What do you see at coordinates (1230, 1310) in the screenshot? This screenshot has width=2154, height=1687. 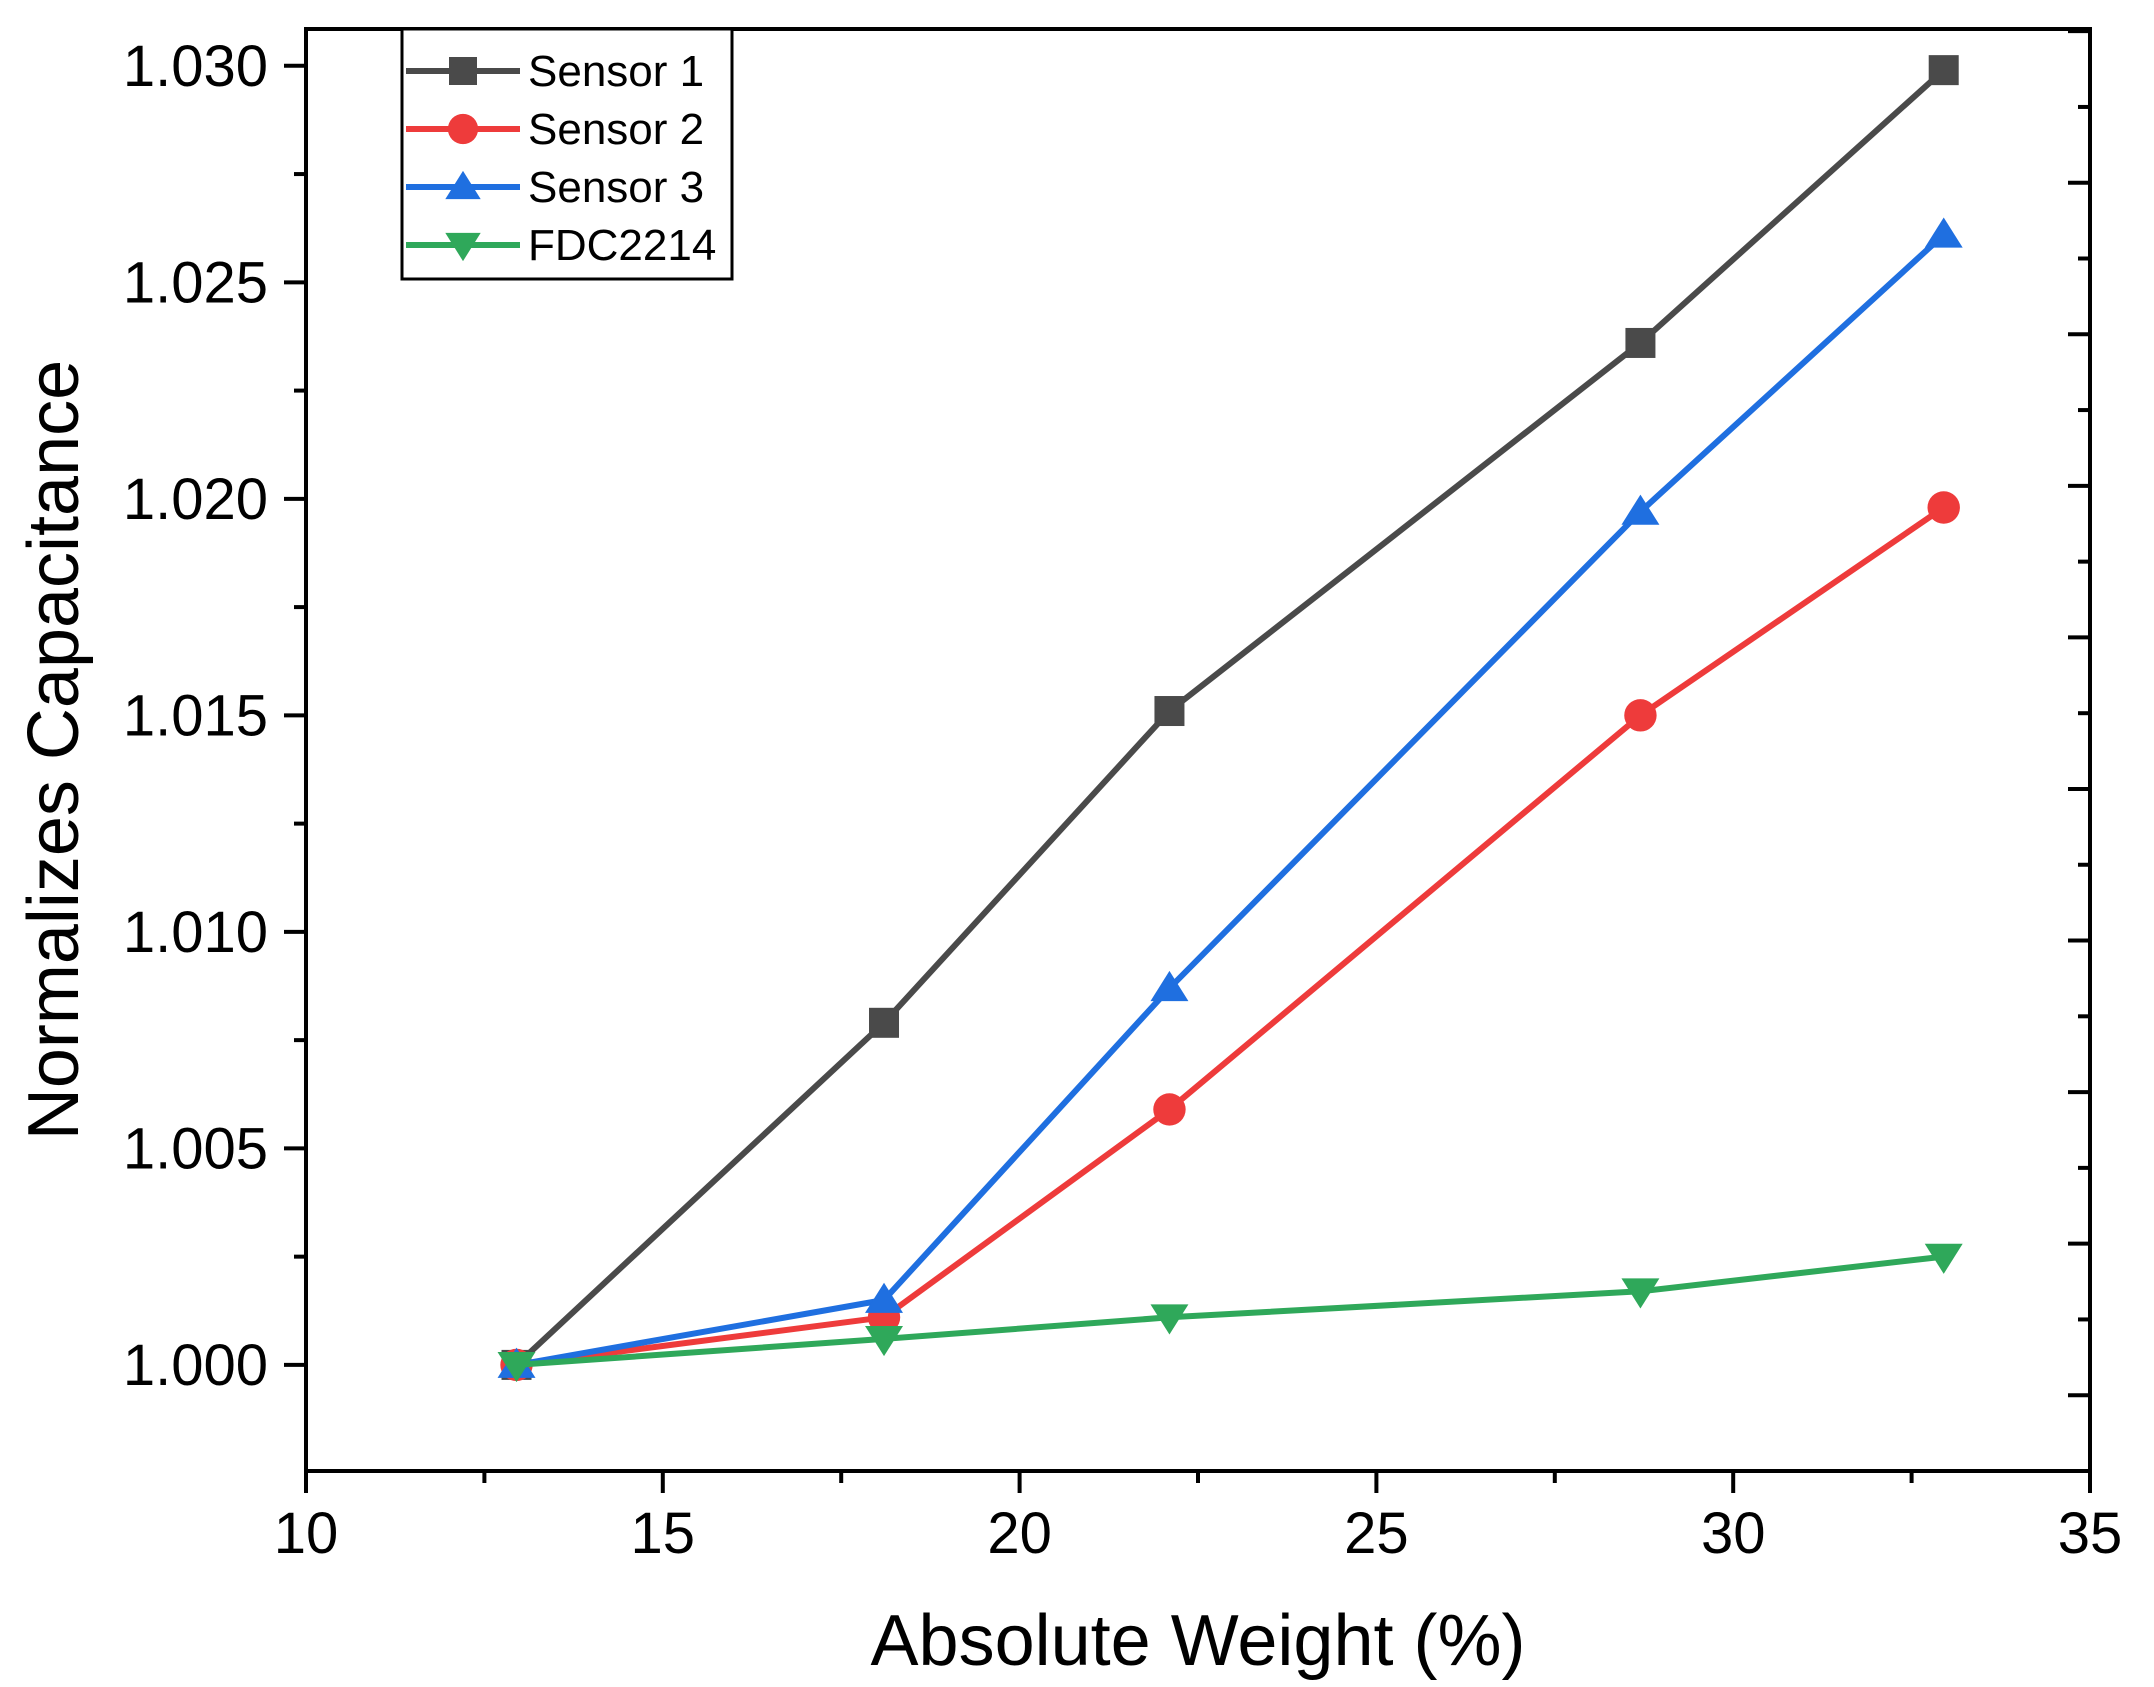 I see `series-line-fdc2214` at bounding box center [1230, 1310].